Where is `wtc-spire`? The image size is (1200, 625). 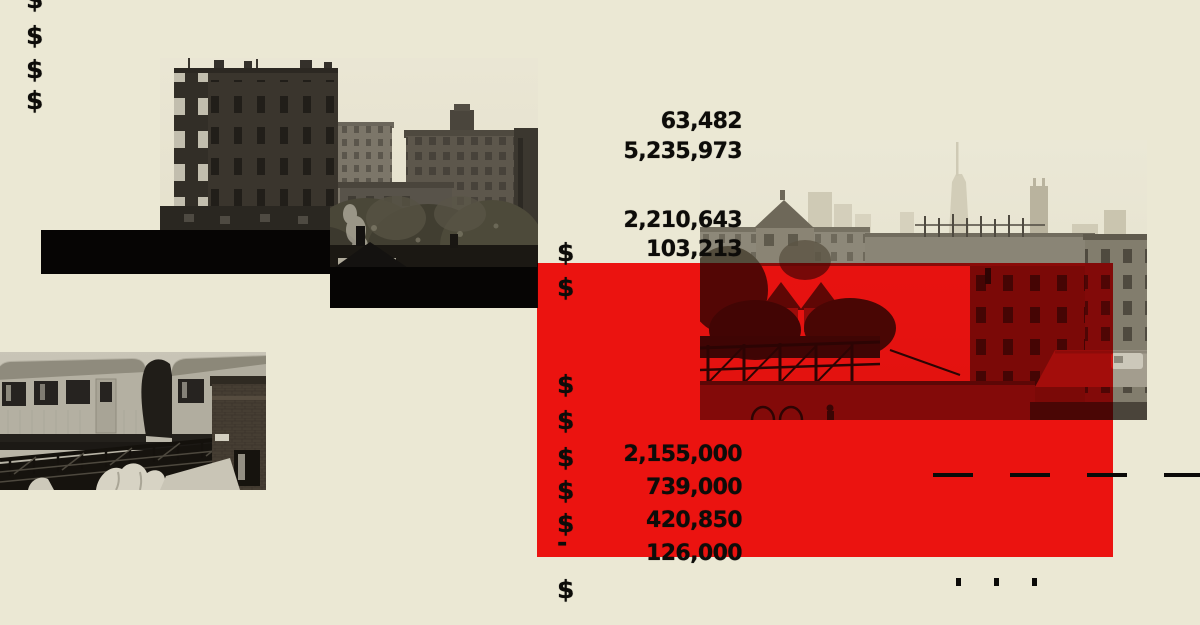
wtc-spire is located at coordinates (957, 159).